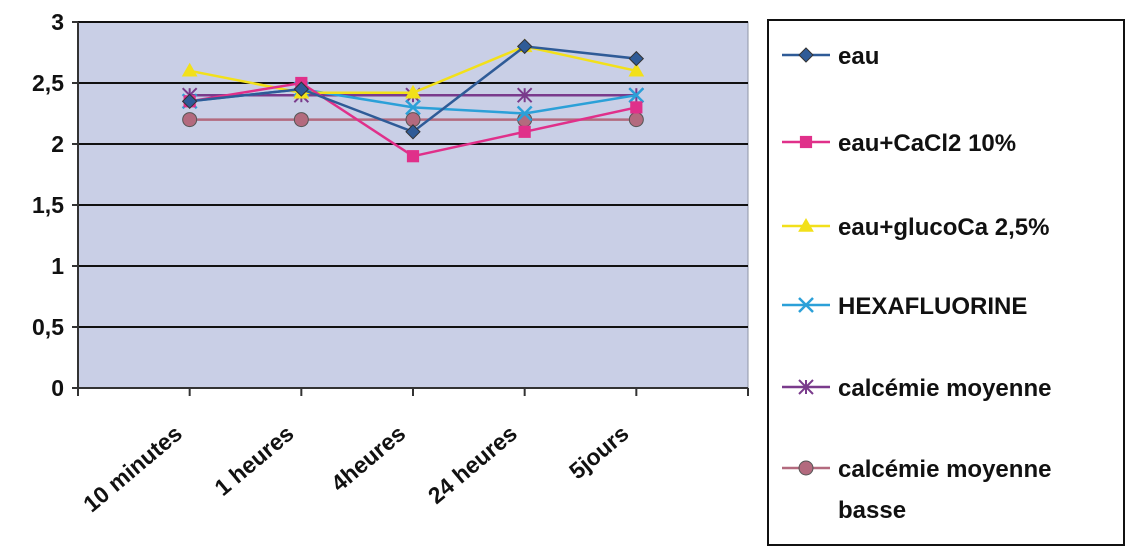 The height and width of the screenshot is (554, 1131). I want to click on series-group, so click(413, 100).